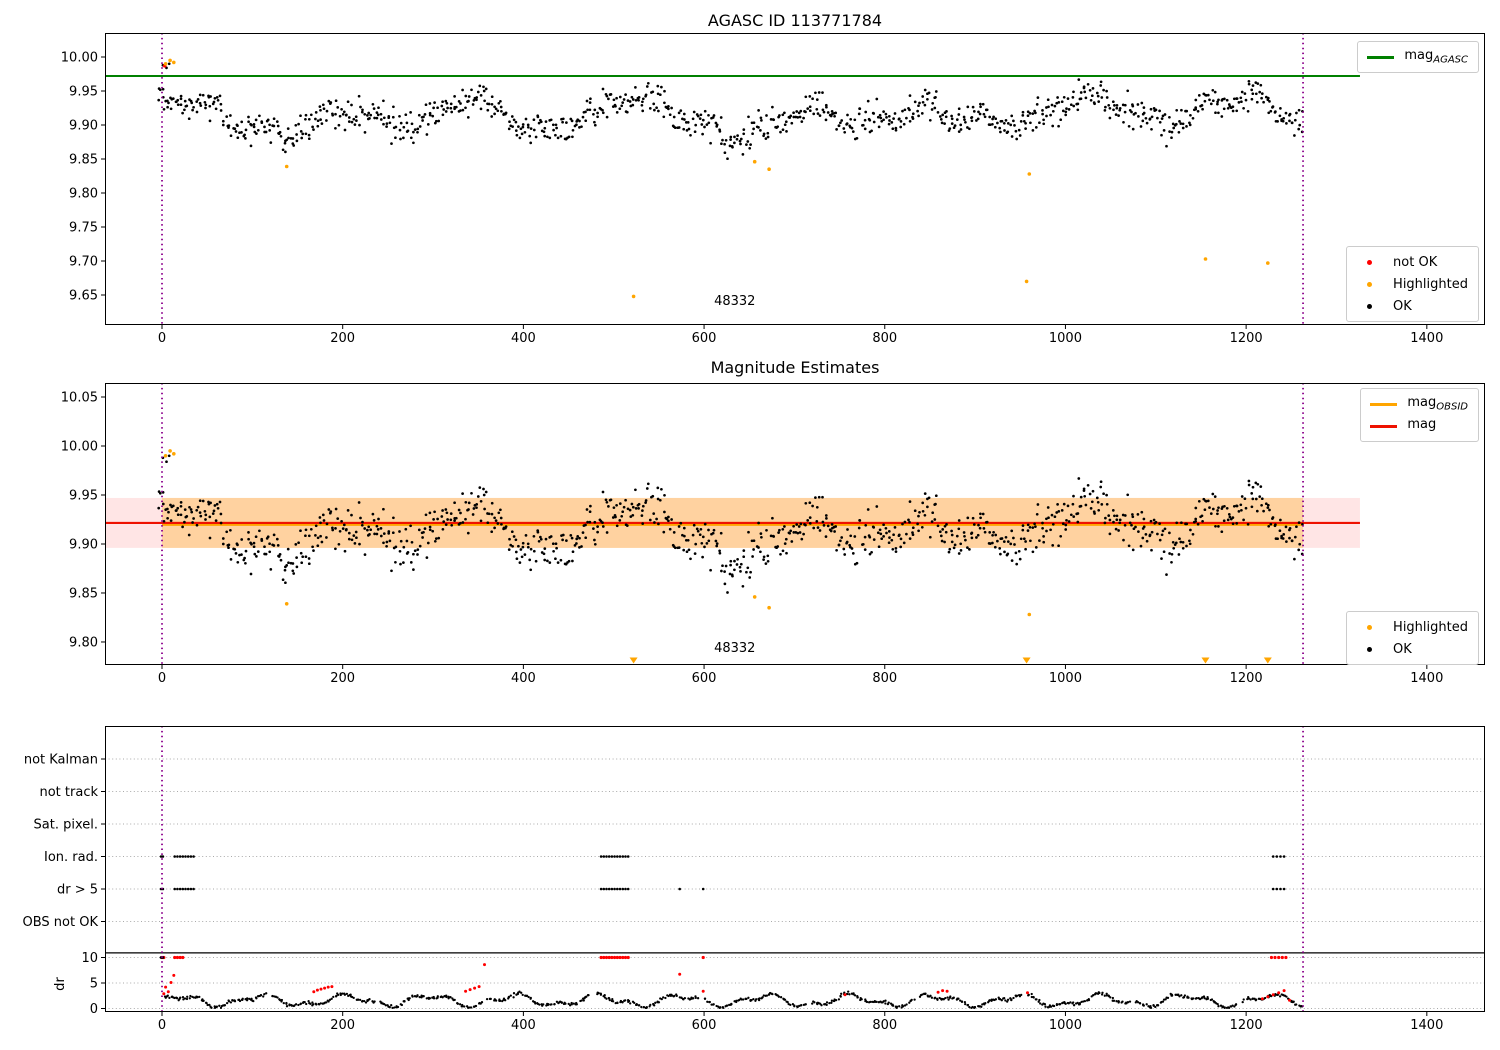  Describe the element at coordinates (884, 678) in the screenshot. I see `mid-x-tick-label: 800` at that location.